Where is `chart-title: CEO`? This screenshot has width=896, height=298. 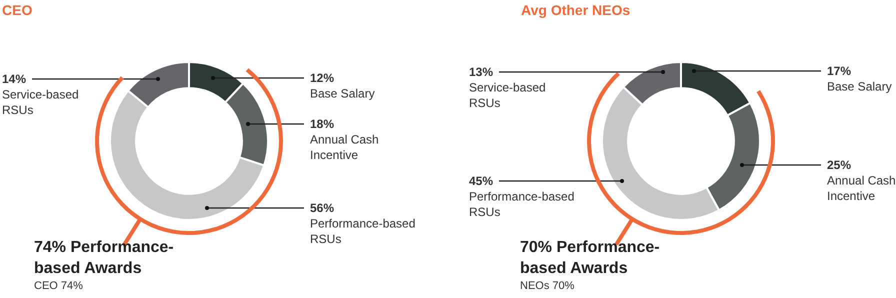
chart-title: CEO is located at coordinates (17, 10).